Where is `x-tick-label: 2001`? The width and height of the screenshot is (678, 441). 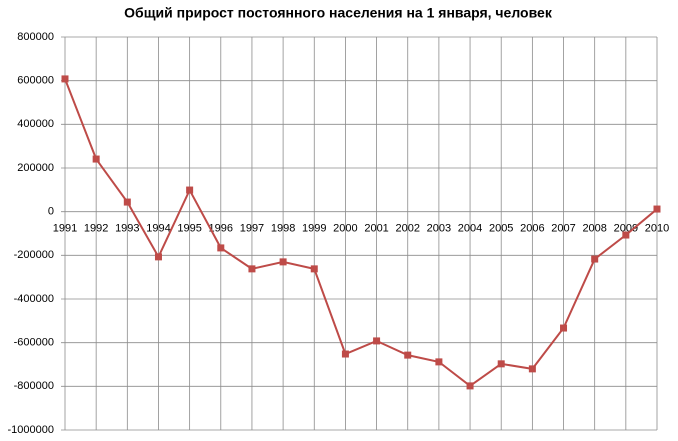
x-tick-label: 2001 is located at coordinates (376, 229).